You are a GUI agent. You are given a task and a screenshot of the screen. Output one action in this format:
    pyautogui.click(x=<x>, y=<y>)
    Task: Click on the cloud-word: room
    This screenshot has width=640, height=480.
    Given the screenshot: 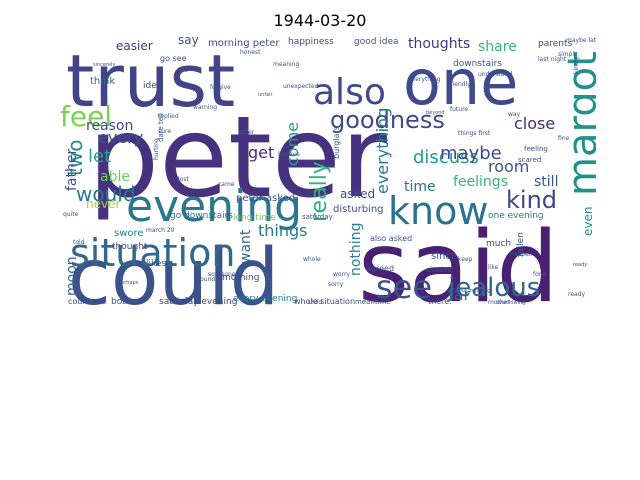 What is the action you would take?
    pyautogui.click(x=508, y=166)
    